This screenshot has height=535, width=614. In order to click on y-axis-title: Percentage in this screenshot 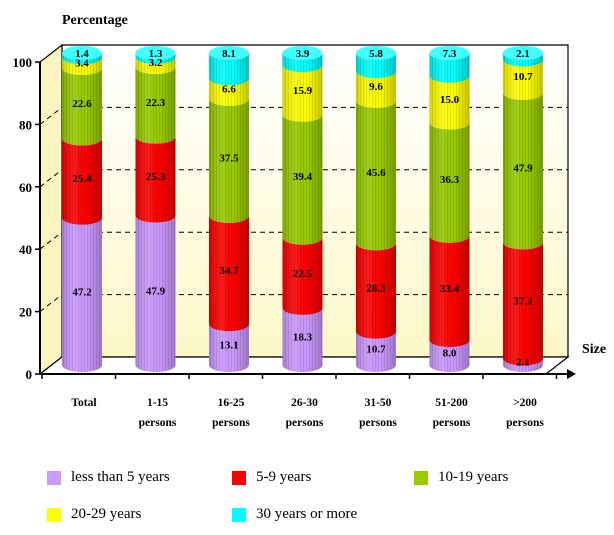, I will do `click(95, 20)`.